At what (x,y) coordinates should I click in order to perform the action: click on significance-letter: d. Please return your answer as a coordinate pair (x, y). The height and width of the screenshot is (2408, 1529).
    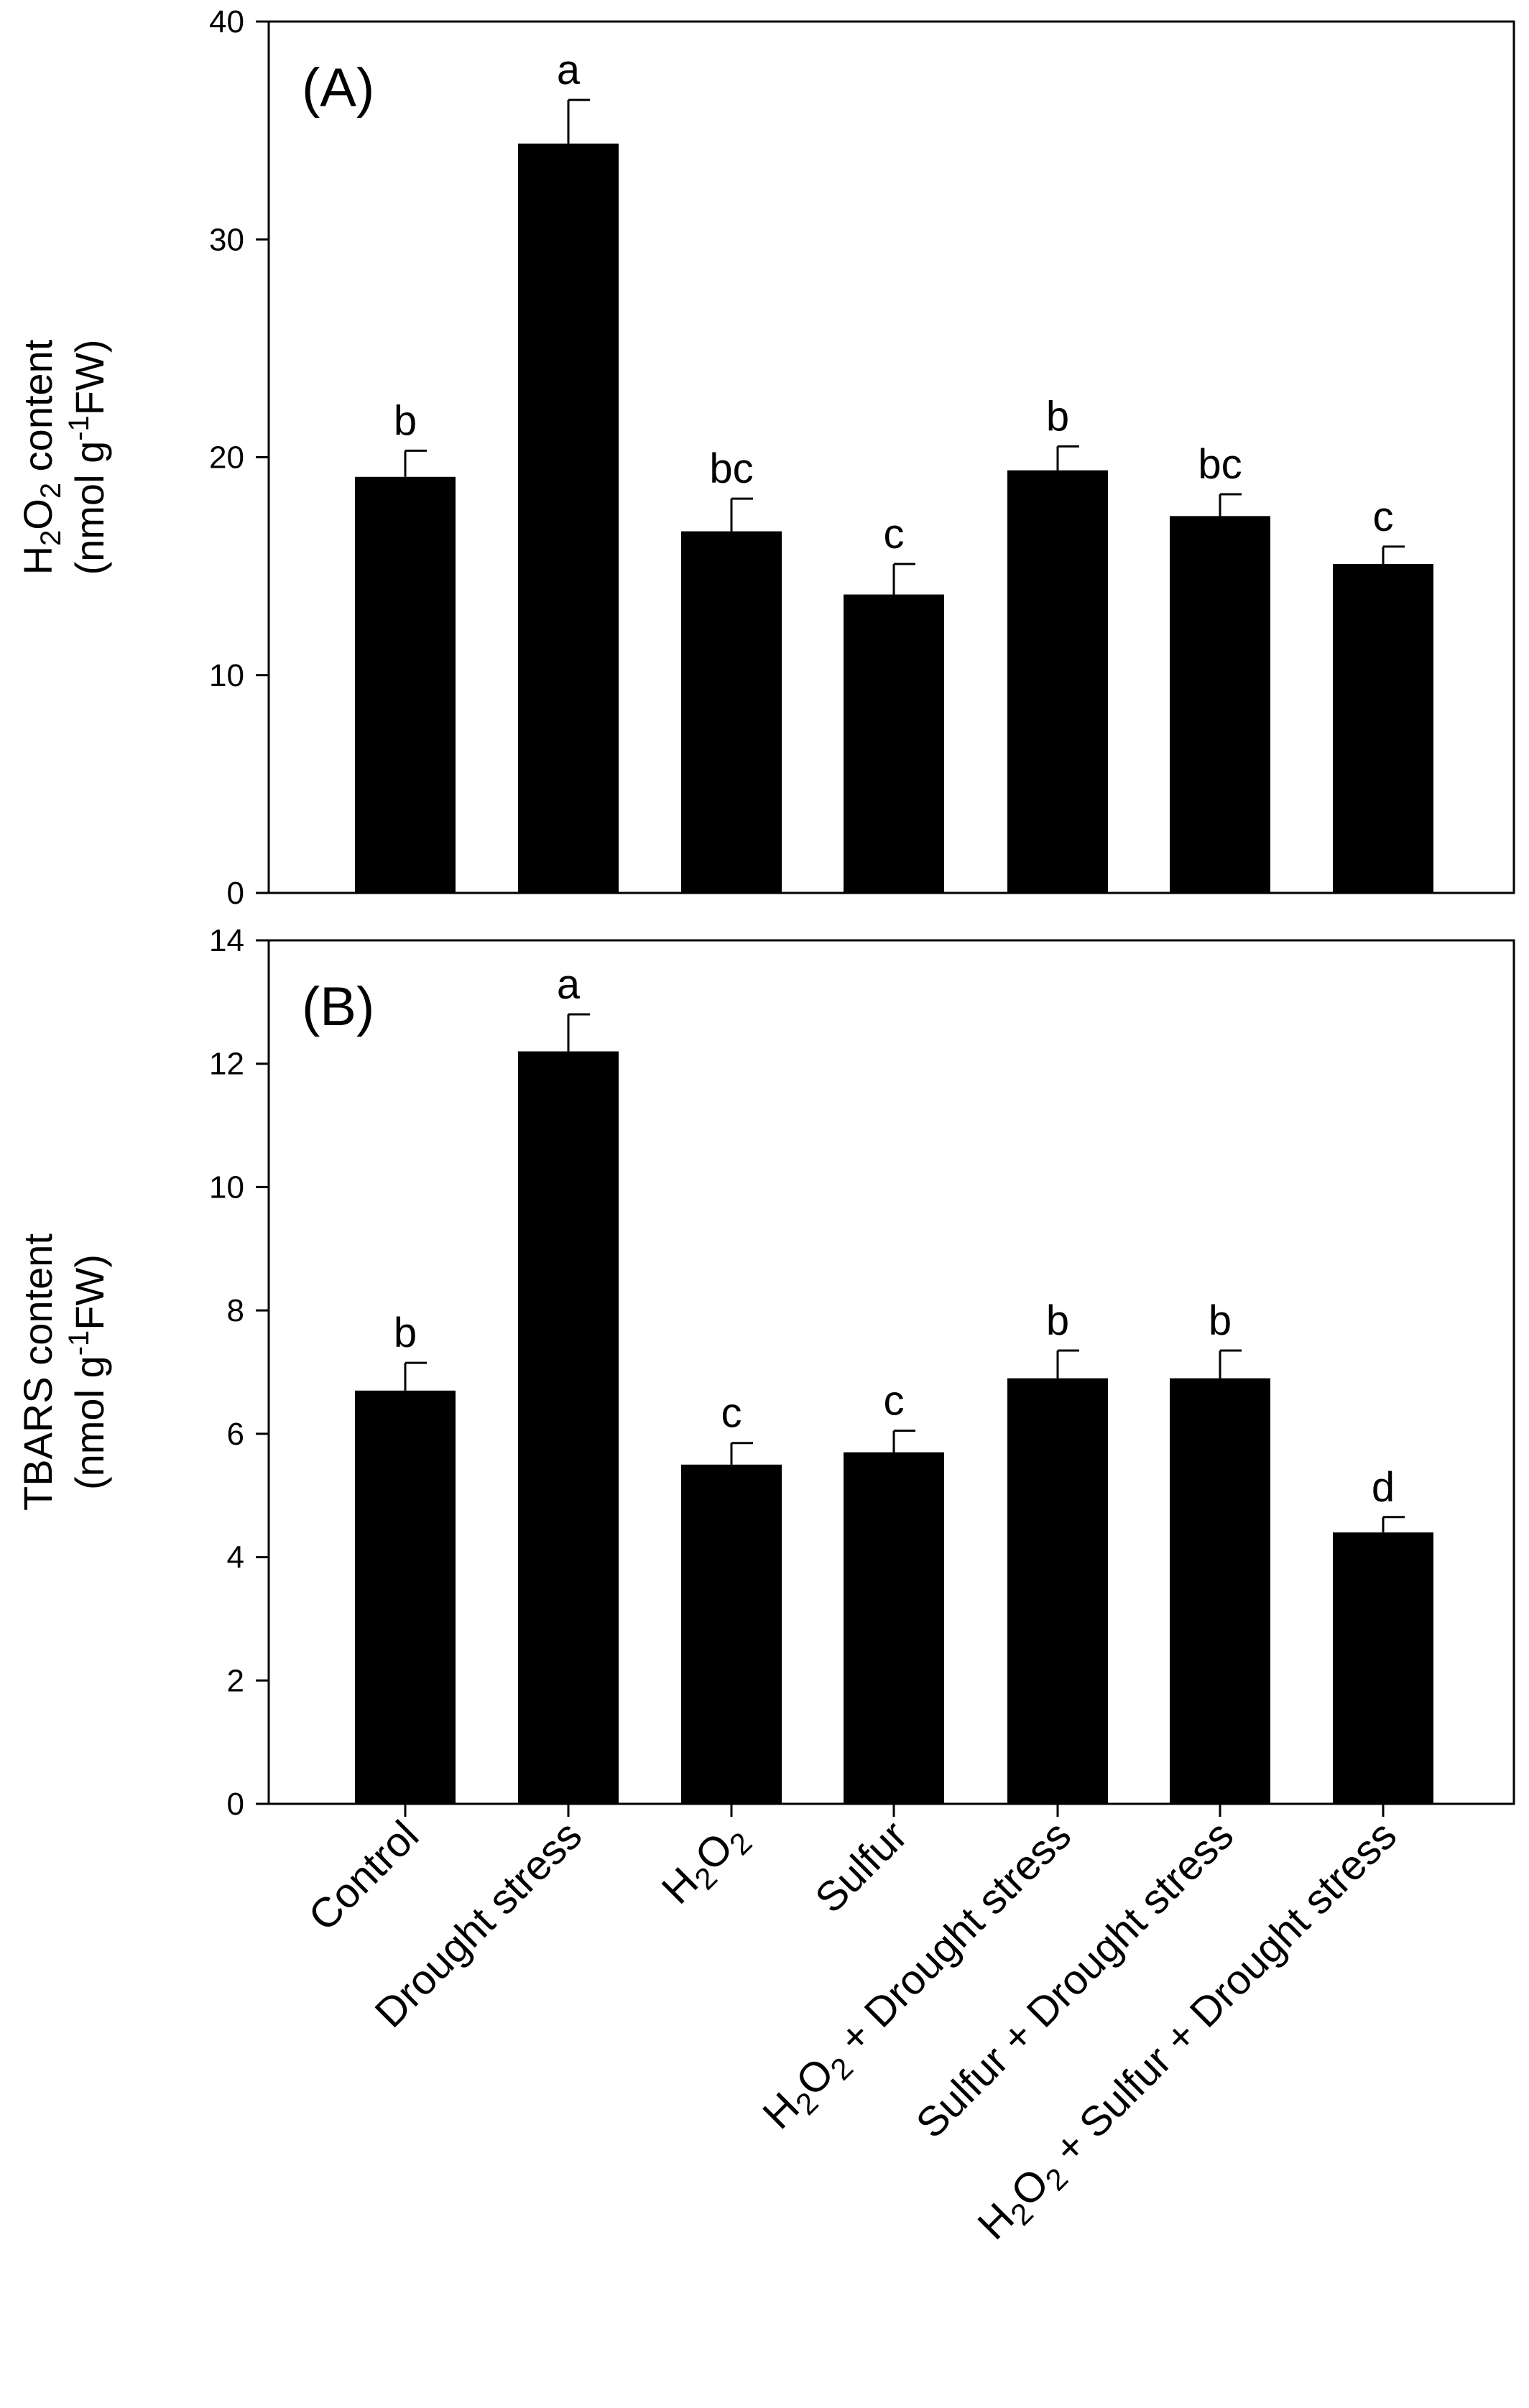
    Looking at the image, I should click on (1383, 1487).